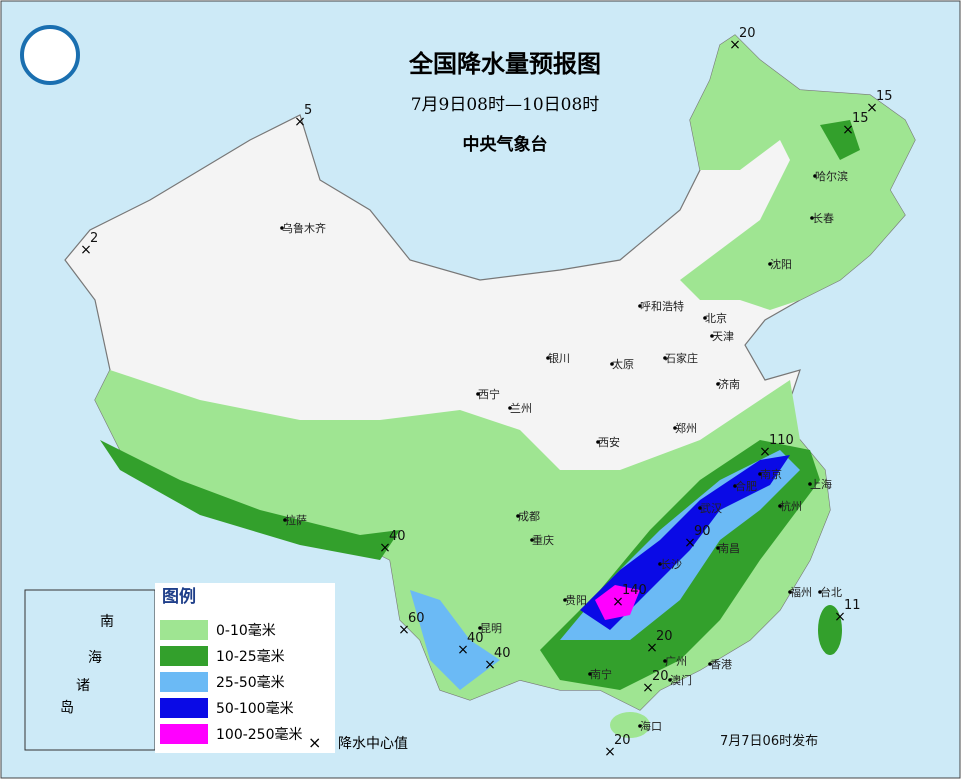 The width and height of the screenshot is (961, 779). What do you see at coordinates (681, 358) in the screenshot?
I see `city-label: 石家庄` at bounding box center [681, 358].